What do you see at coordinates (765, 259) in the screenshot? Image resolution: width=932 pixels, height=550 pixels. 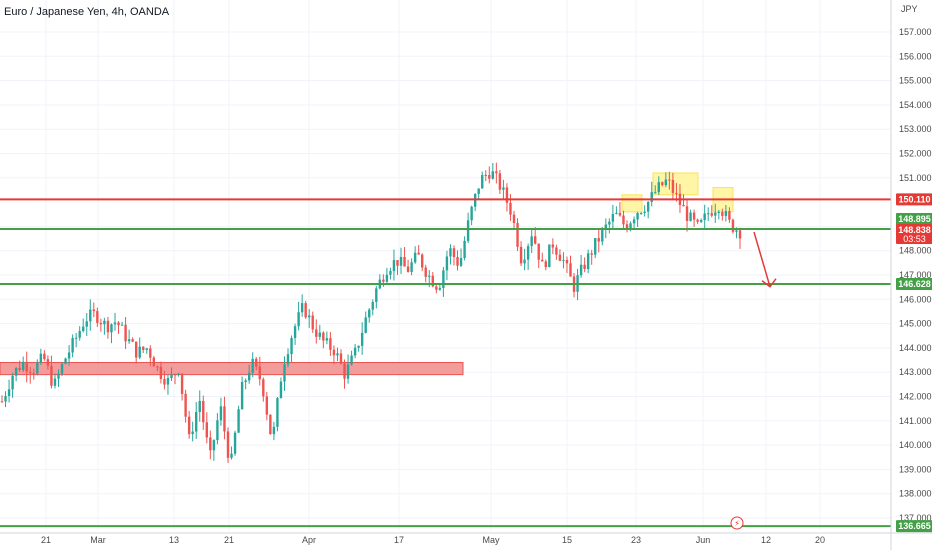 I see `down-arrow-icon` at bounding box center [765, 259].